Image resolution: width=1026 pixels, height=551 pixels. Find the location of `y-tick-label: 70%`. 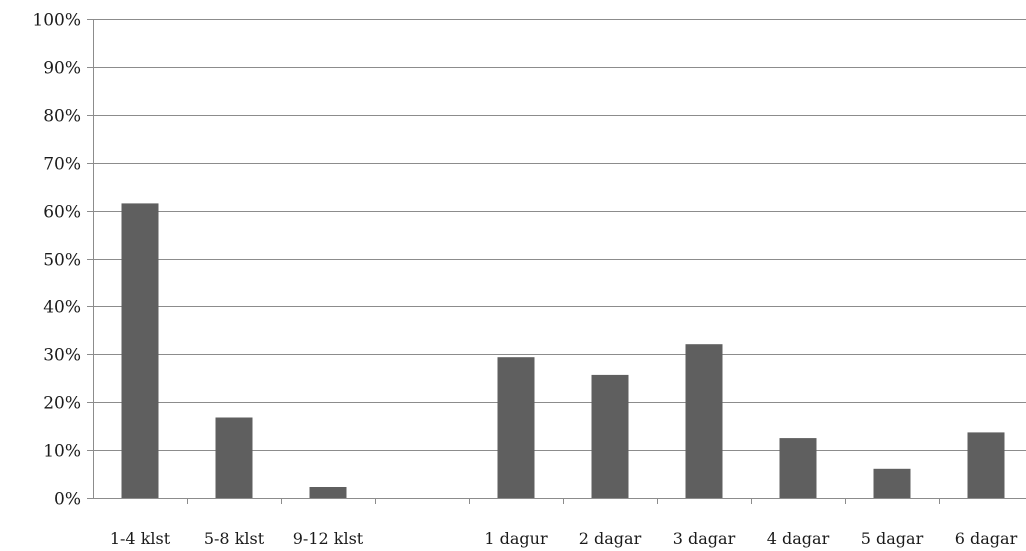

y-tick-label: 70% is located at coordinates (62, 165).